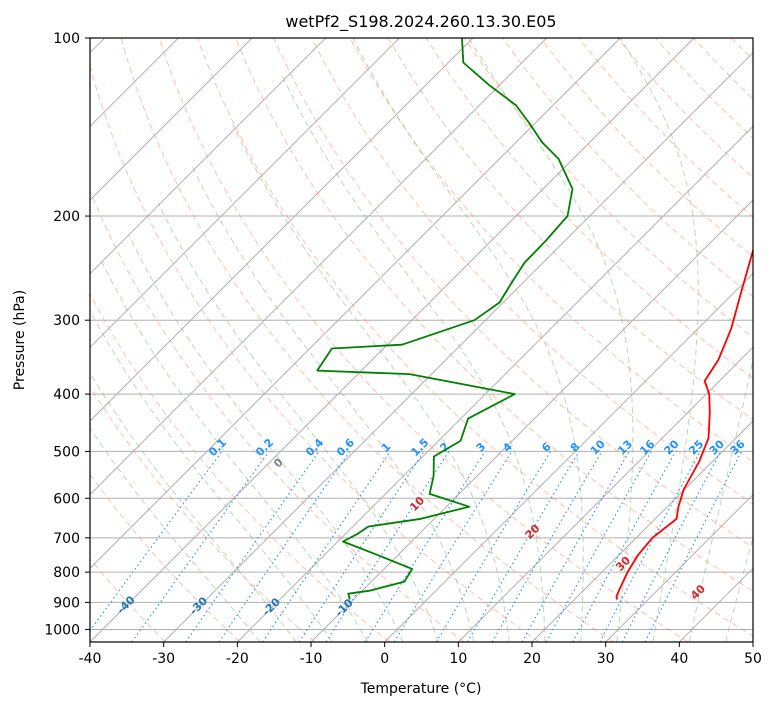  What do you see at coordinates (66, 217) in the screenshot?
I see `y-tick-label: 200` at bounding box center [66, 217].